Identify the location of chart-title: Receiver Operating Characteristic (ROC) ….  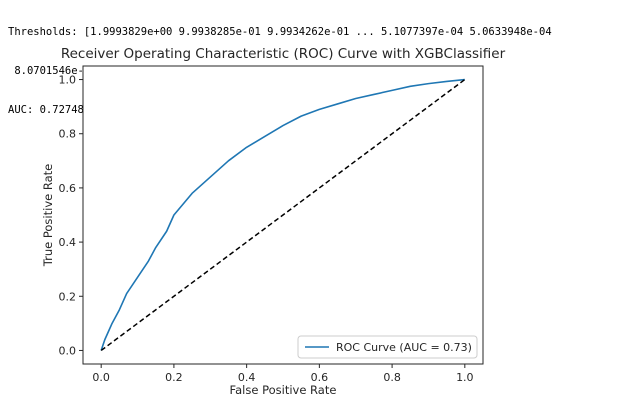
(283, 54).